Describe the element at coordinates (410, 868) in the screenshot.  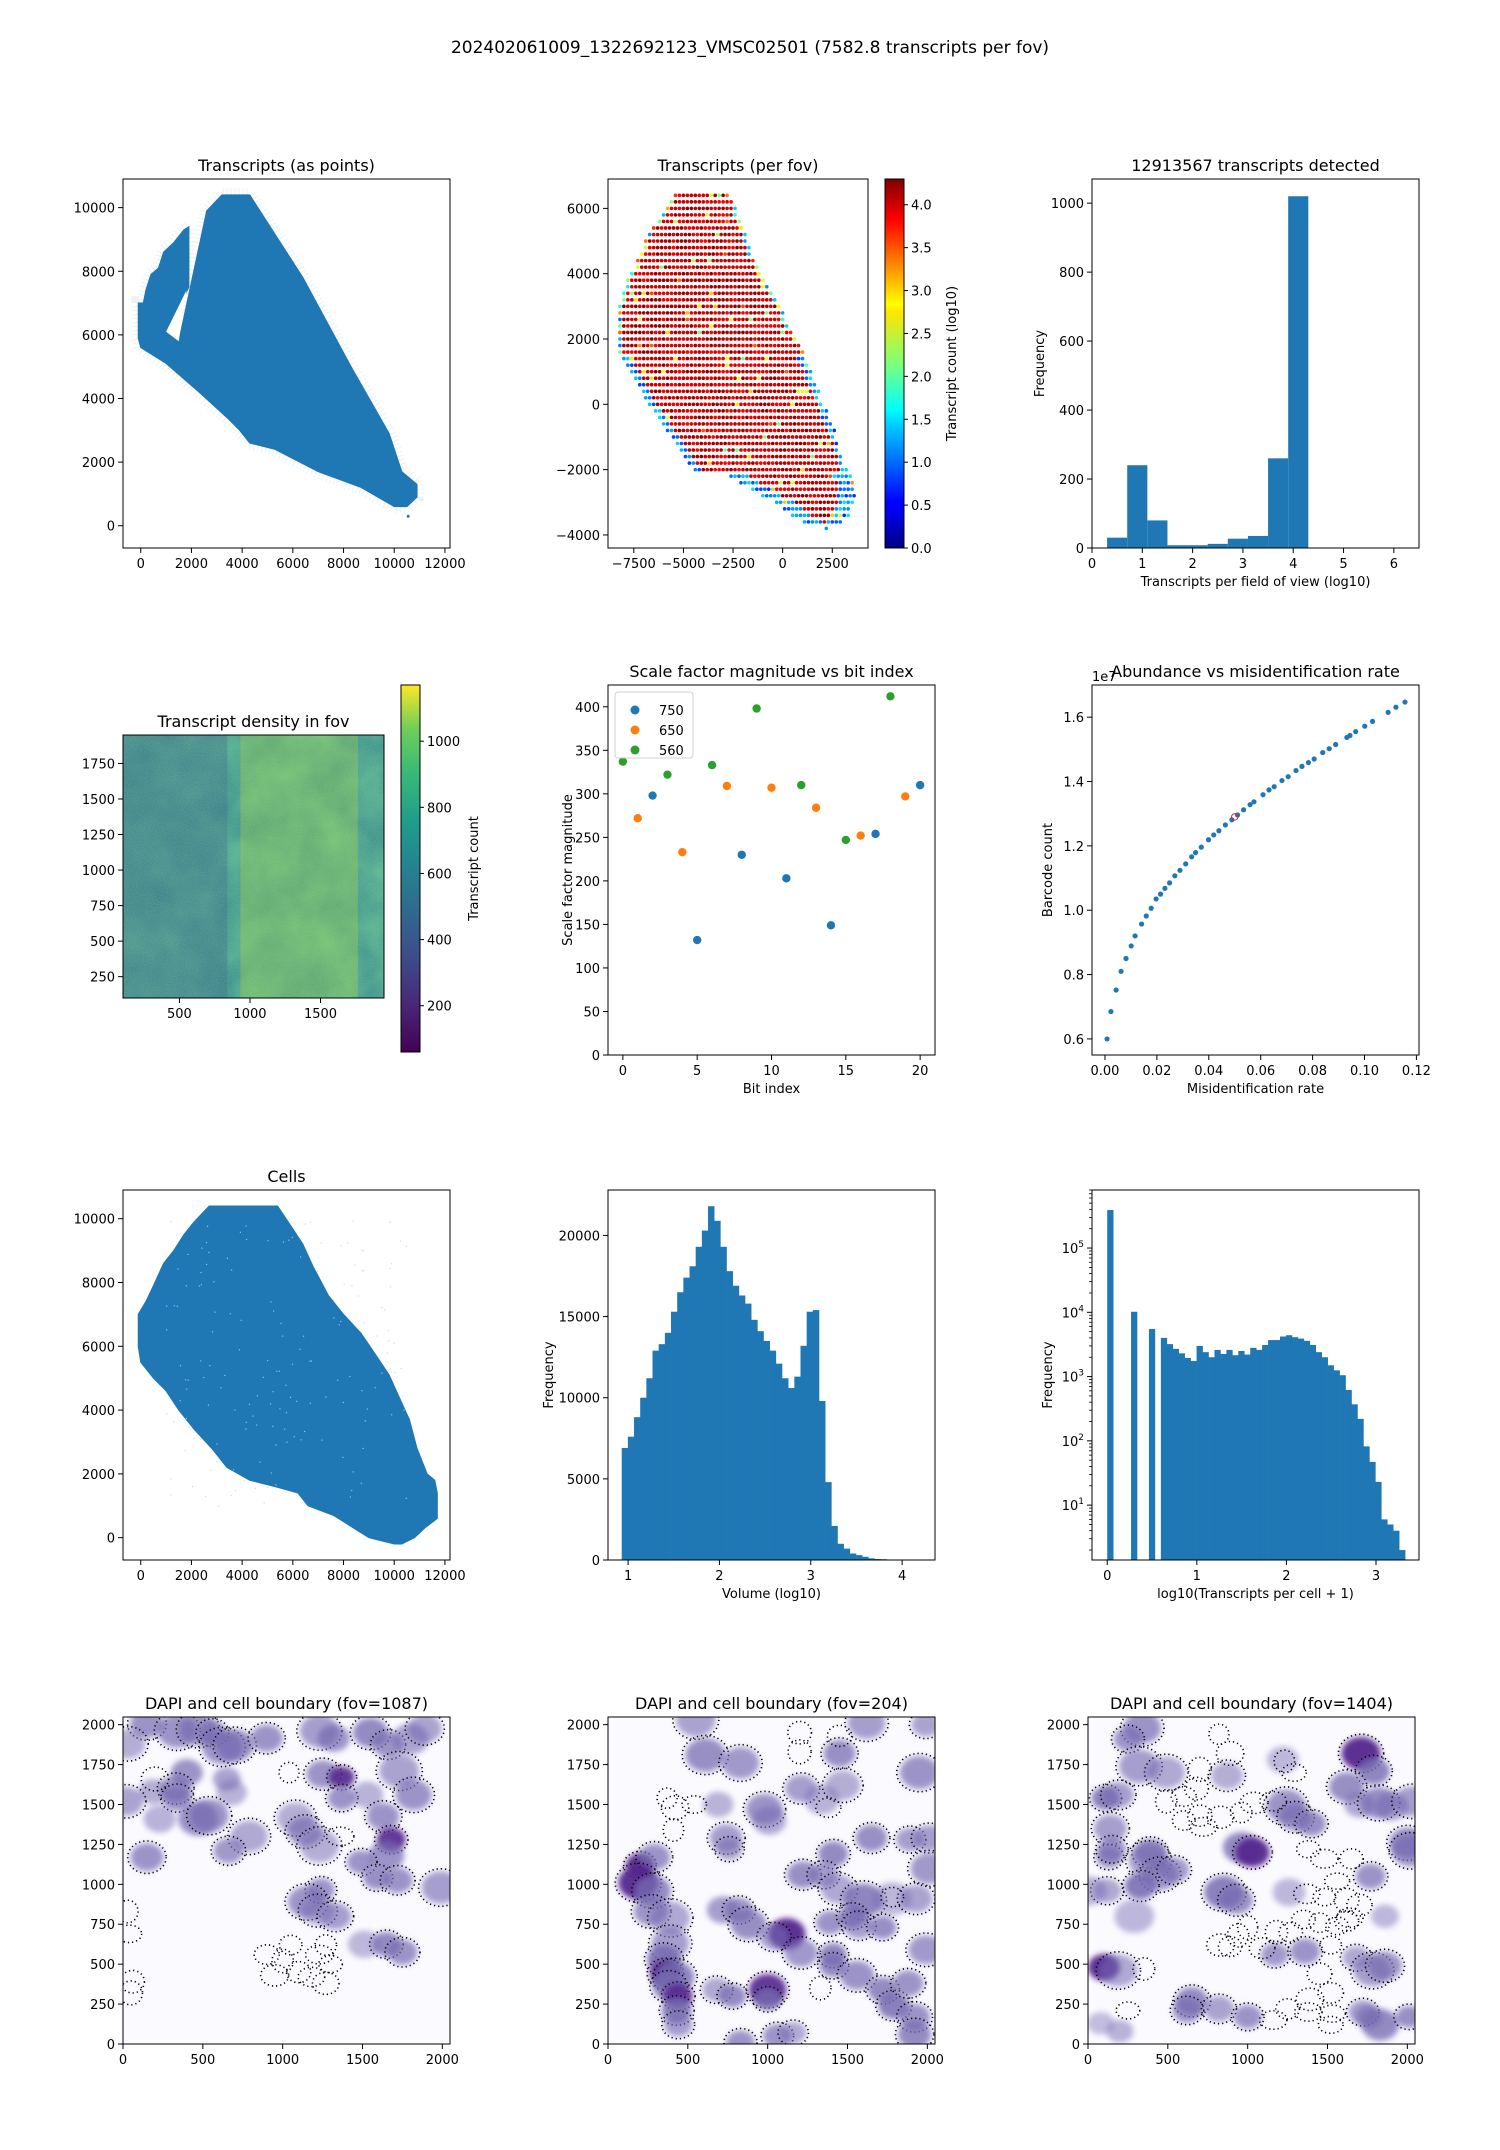
I see `transcript-density-colorbar` at that location.